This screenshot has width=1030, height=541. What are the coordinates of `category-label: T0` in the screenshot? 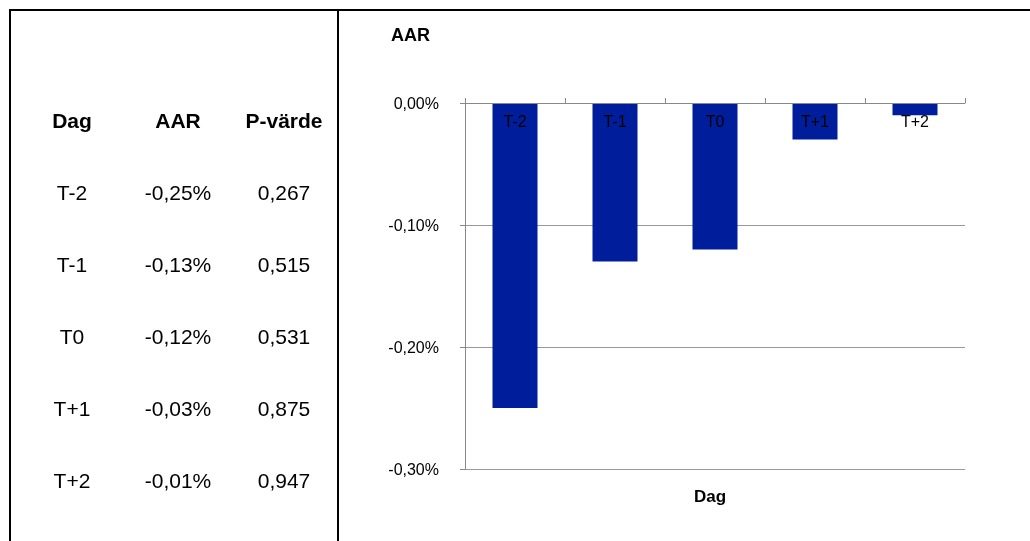 It's located at (72, 337).